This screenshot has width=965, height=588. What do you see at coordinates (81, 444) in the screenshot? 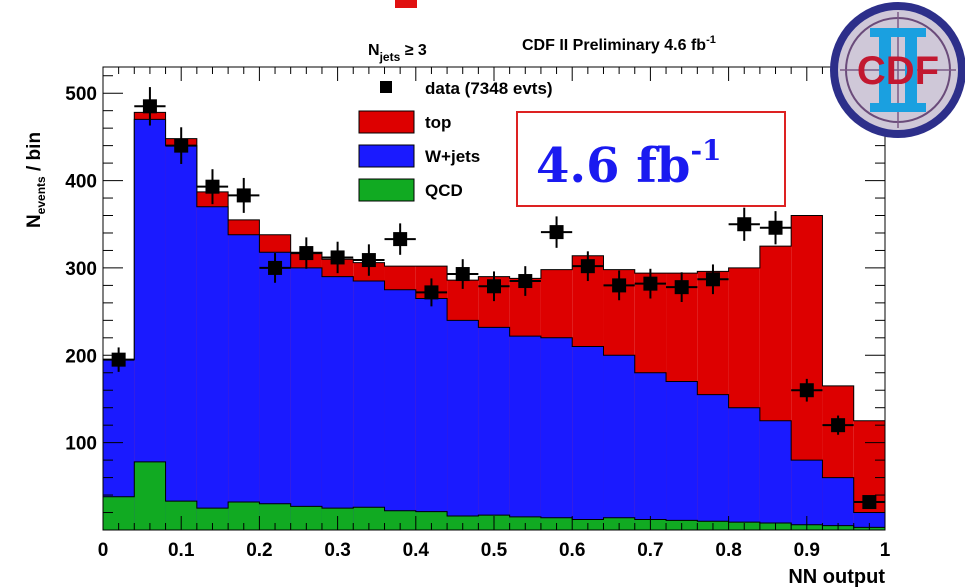
I see `y-tick-label: 100` at bounding box center [81, 444].